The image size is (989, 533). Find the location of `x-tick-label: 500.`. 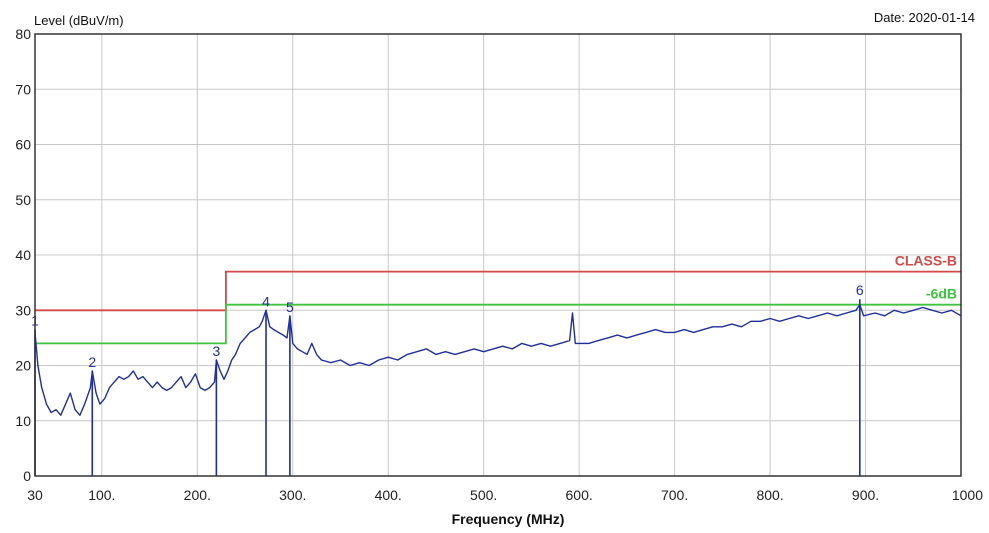

x-tick-label: 500. is located at coordinates (483, 495).